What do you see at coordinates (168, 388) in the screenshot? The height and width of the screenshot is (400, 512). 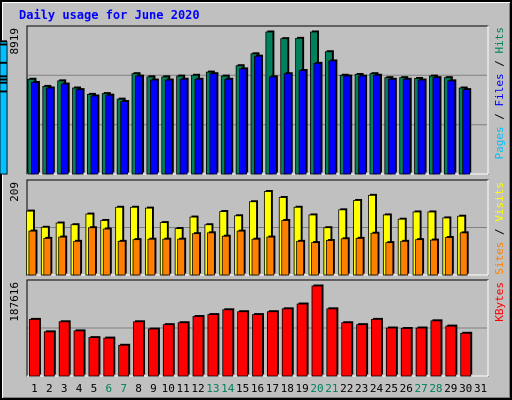 I see `x-tick-label-day-10: 10` at bounding box center [168, 388].